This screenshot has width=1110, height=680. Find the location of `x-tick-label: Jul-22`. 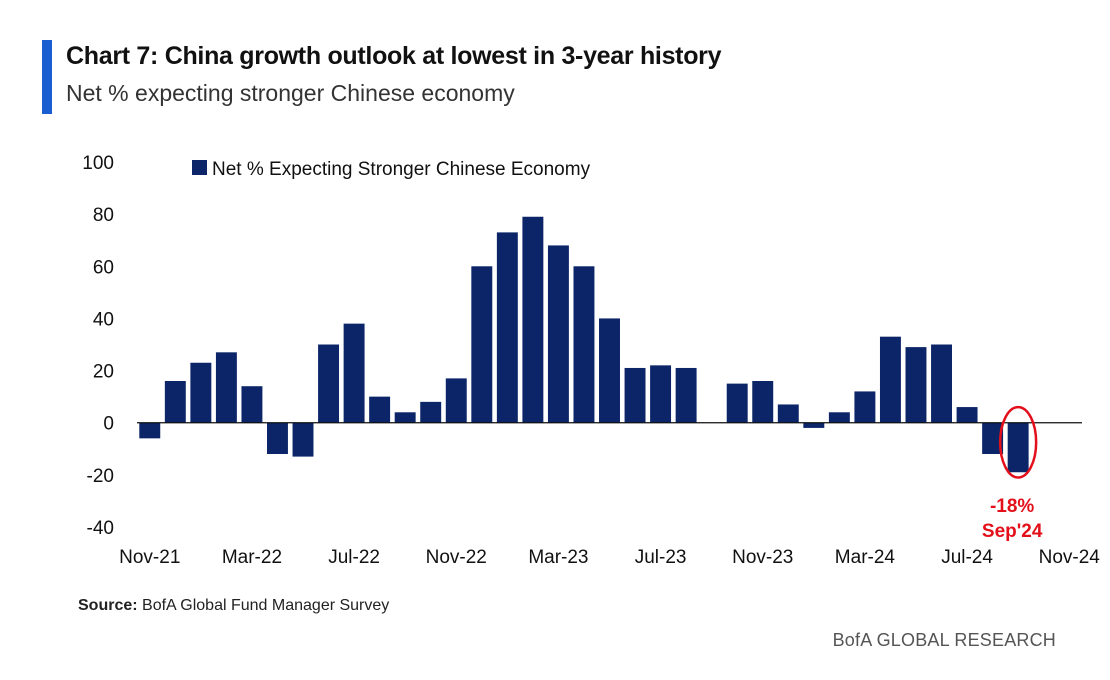

x-tick-label: Jul-22 is located at coordinates (354, 557).